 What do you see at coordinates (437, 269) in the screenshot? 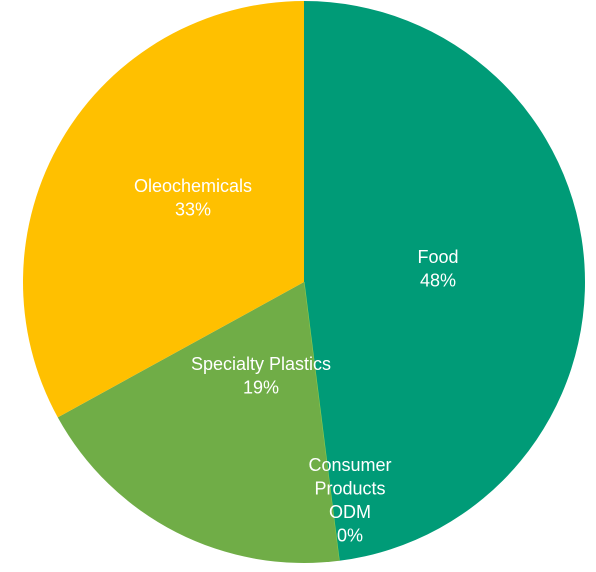
I see `pie-label-food: Food 48%` at bounding box center [437, 269].